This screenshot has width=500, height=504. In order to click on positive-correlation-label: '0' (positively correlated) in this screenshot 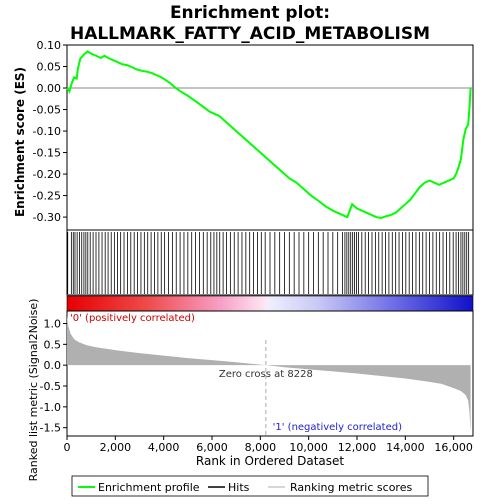, I will do `click(132, 318)`.